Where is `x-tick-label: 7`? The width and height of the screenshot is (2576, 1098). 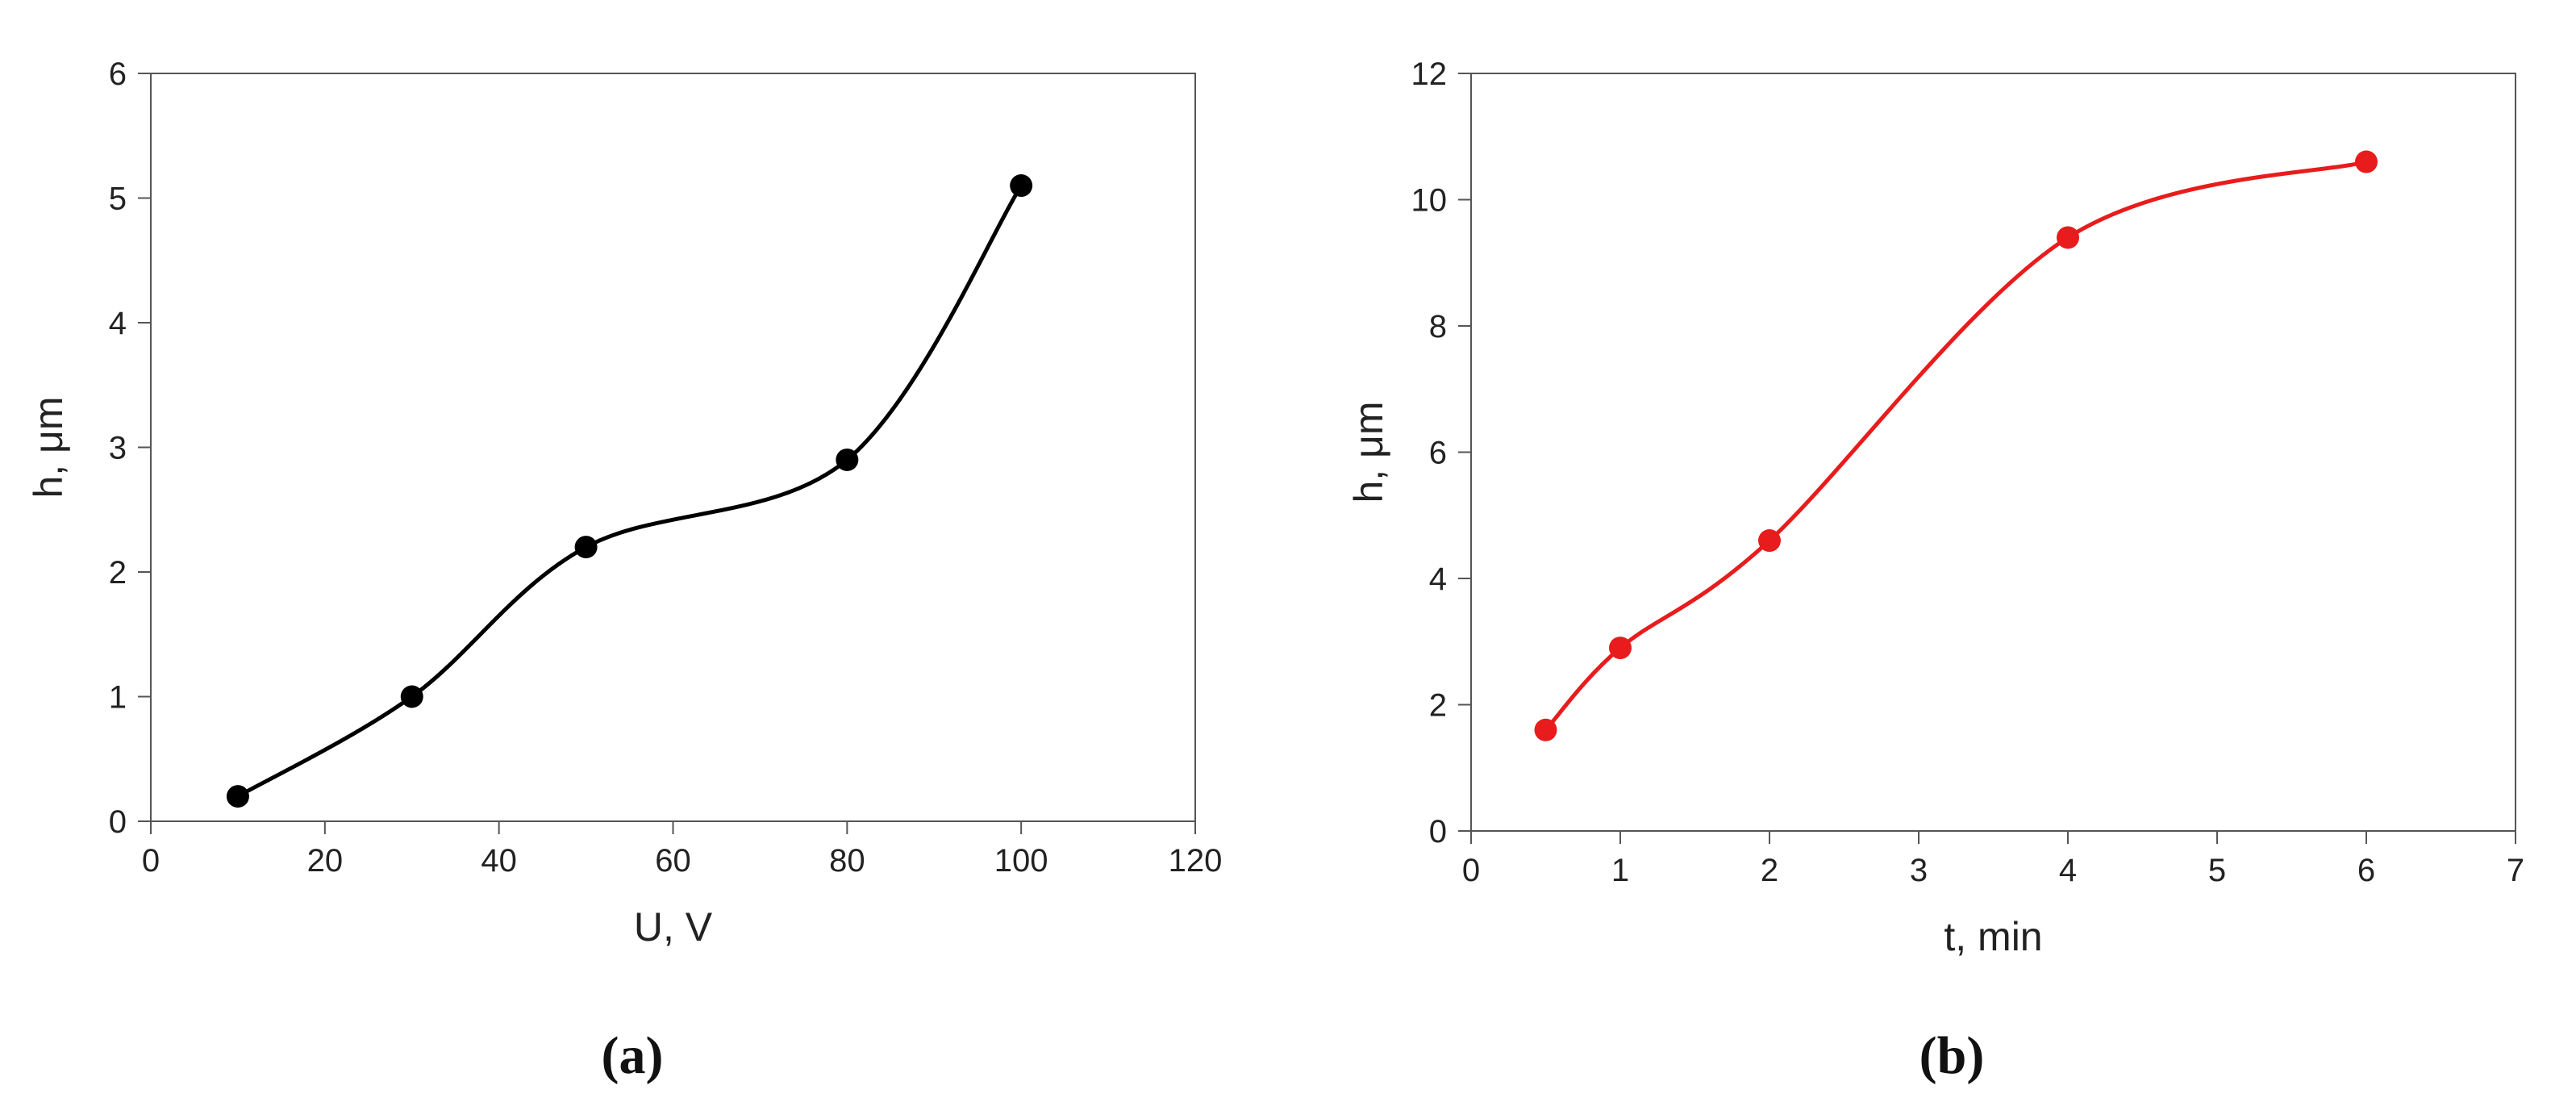 x-tick-label: 7 is located at coordinates (2515, 870).